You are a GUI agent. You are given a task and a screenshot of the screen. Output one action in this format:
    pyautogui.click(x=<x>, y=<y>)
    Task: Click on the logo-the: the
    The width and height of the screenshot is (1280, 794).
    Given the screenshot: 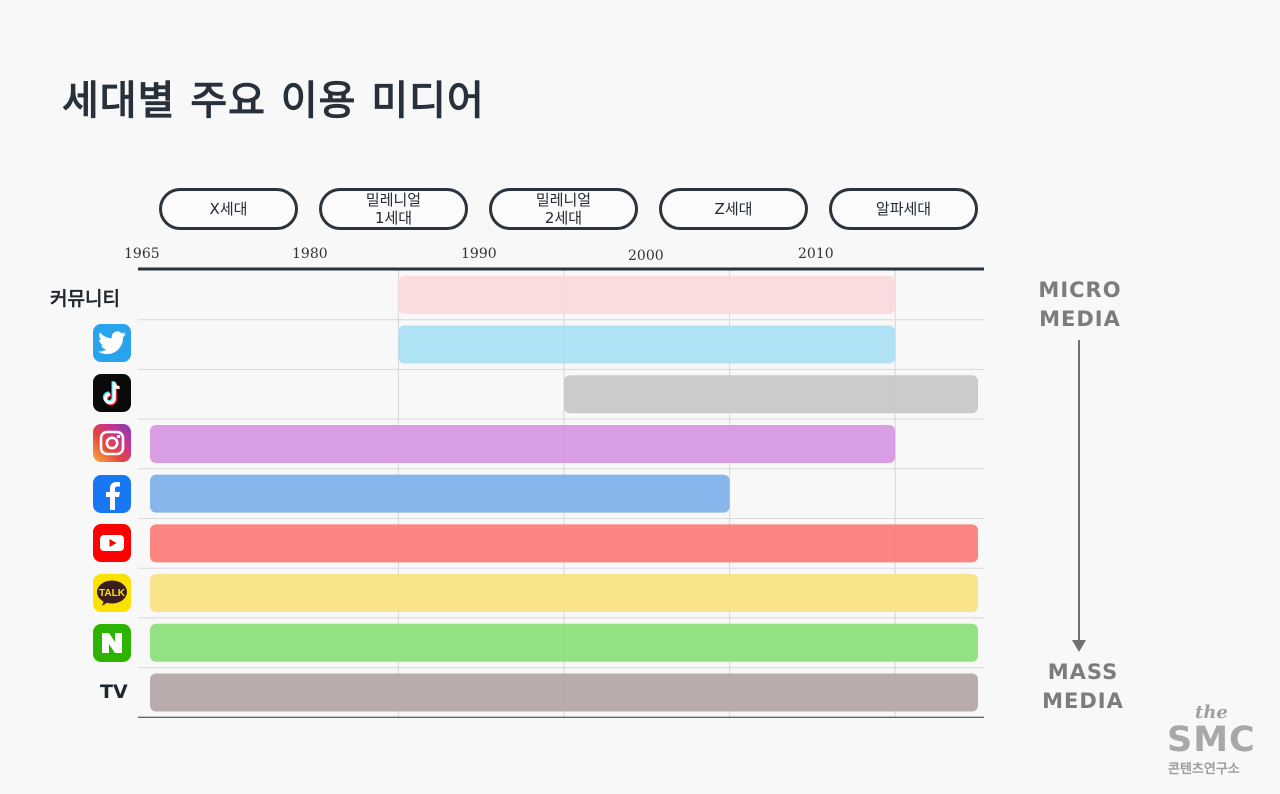 What is the action you would take?
    pyautogui.click(x=1211, y=712)
    